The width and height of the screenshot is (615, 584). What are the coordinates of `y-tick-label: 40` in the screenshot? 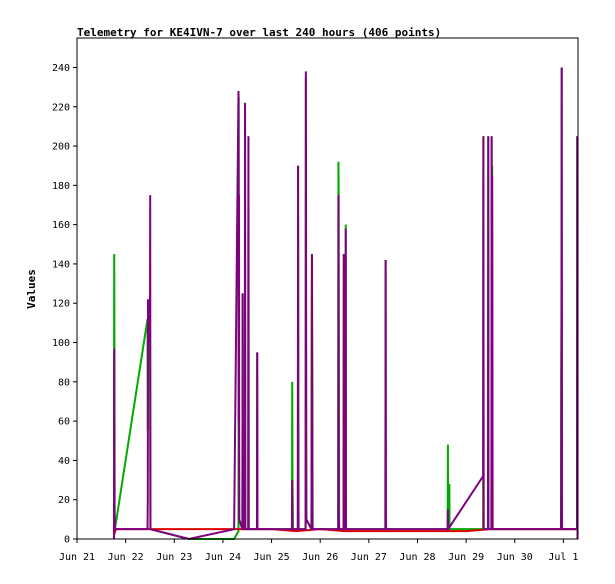 It's located at (64, 461).